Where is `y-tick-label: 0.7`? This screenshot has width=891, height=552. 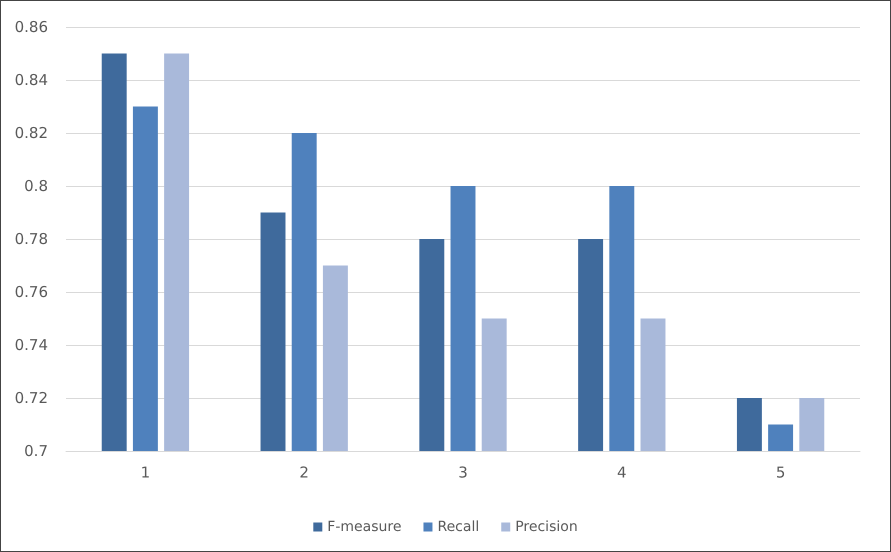
y-tick-label: 0.7 is located at coordinates (36, 451).